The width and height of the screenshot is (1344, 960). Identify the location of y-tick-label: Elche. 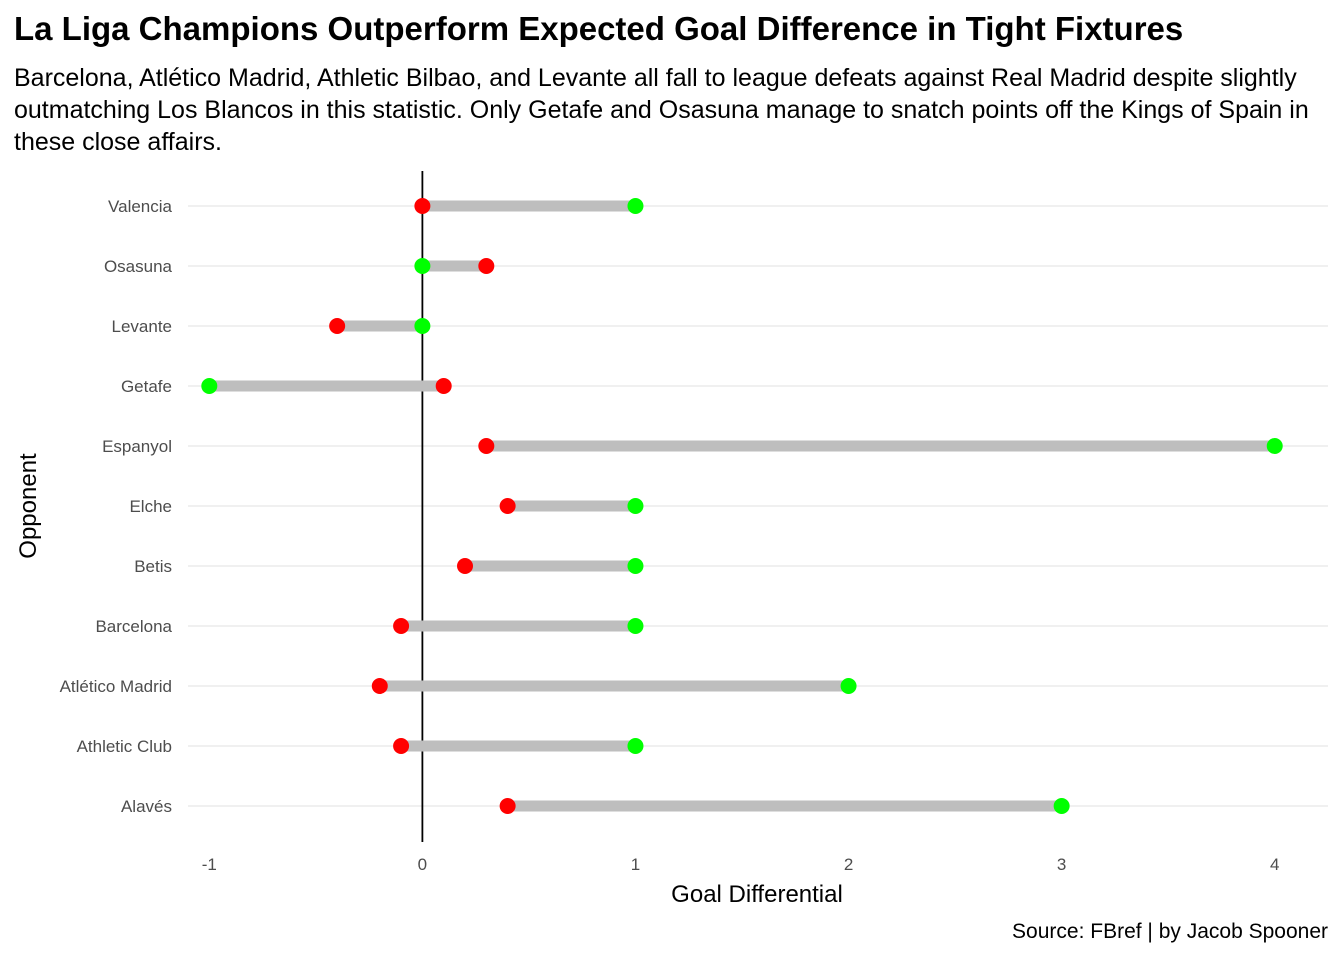
(150, 506).